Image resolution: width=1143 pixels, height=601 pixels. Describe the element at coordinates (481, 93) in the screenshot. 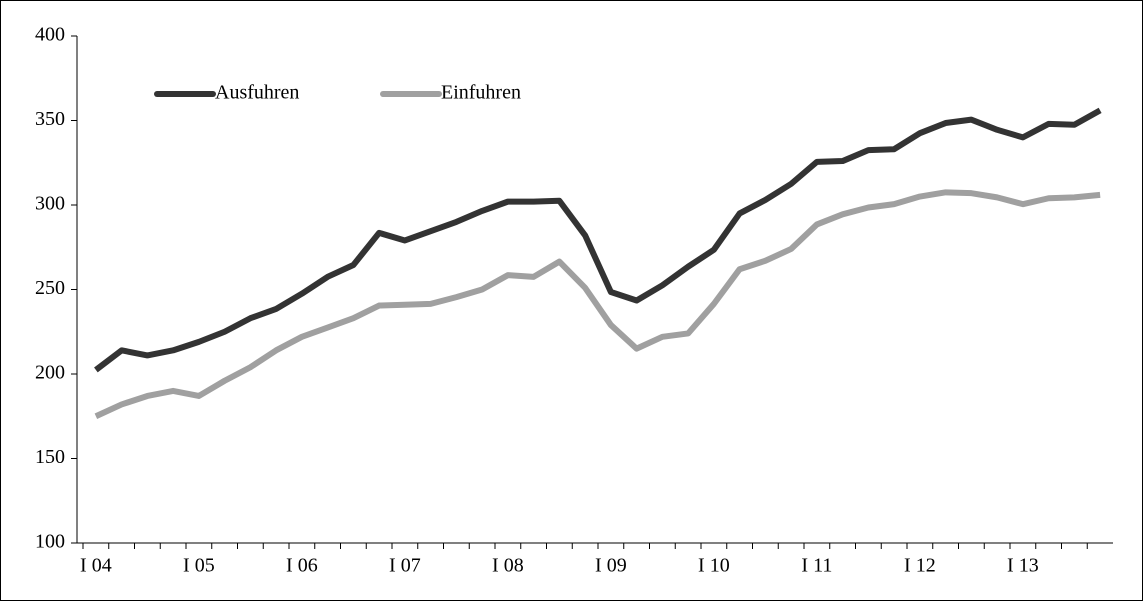

I see `legend-label: Einfuhren` at that location.